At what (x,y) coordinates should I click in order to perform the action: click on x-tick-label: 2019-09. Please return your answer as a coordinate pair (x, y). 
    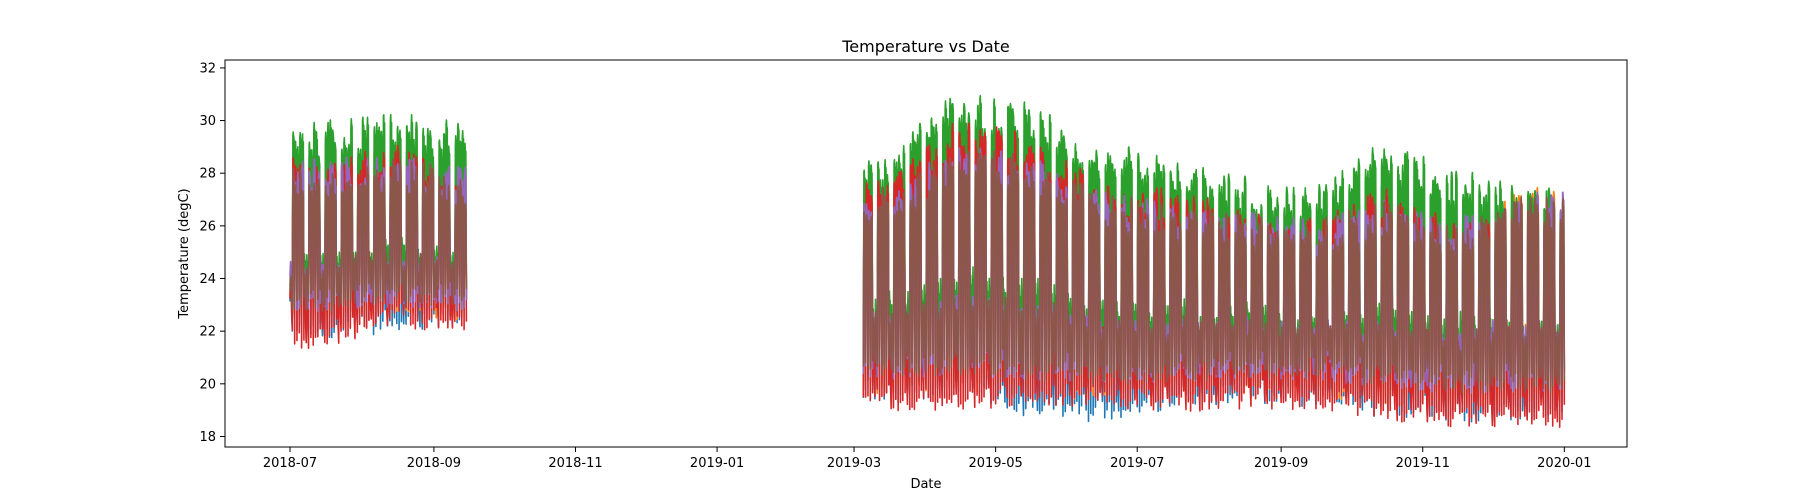
    Looking at the image, I should click on (1281, 463).